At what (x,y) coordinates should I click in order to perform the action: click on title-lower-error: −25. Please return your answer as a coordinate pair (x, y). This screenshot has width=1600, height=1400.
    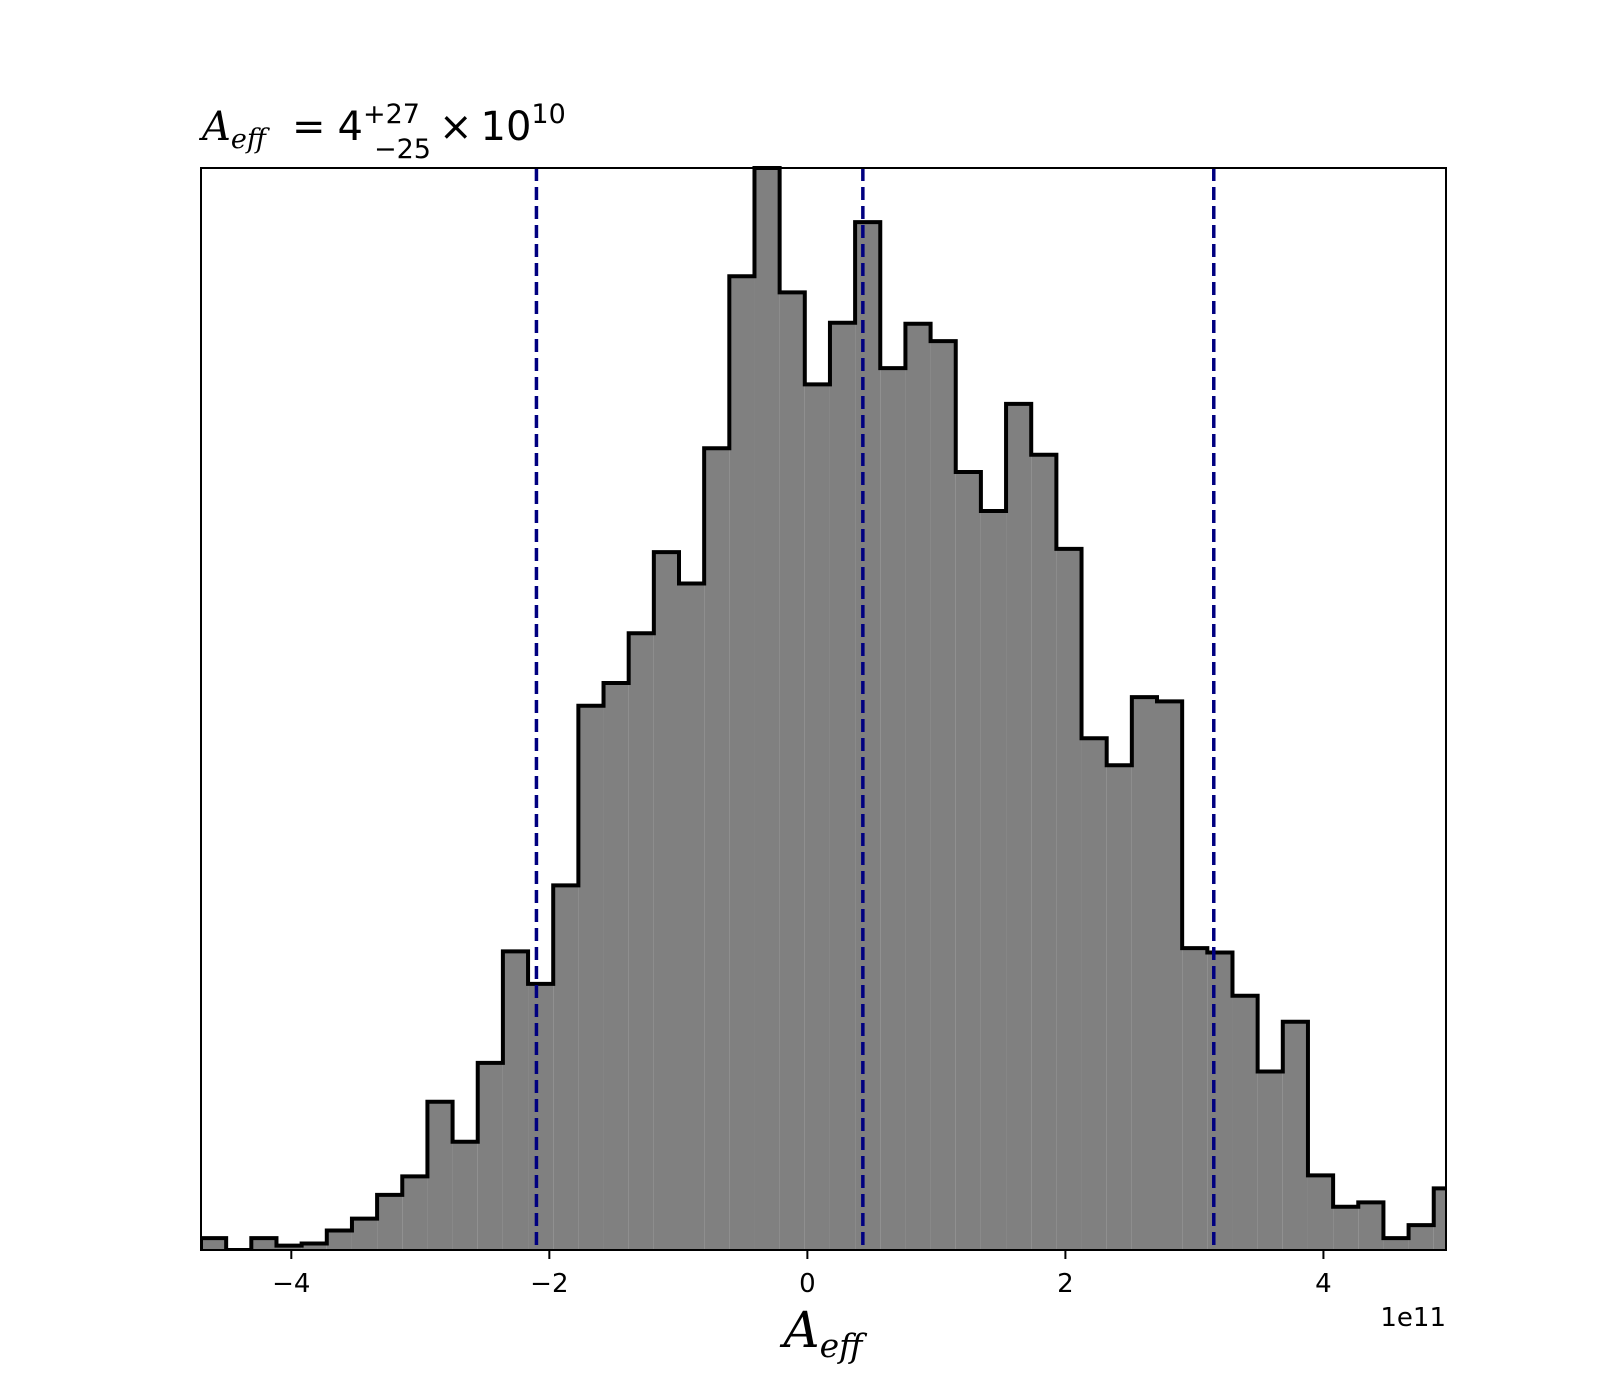
    Looking at the image, I should click on (402, 149).